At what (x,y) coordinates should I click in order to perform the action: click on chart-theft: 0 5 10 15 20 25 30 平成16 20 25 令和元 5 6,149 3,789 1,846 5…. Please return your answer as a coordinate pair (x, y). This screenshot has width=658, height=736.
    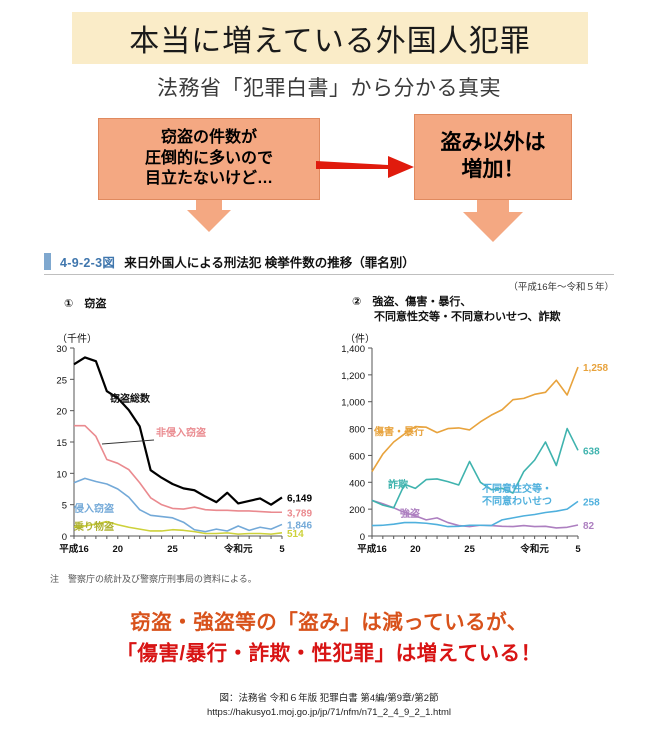
    Looking at the image, I should click on (187, 453).